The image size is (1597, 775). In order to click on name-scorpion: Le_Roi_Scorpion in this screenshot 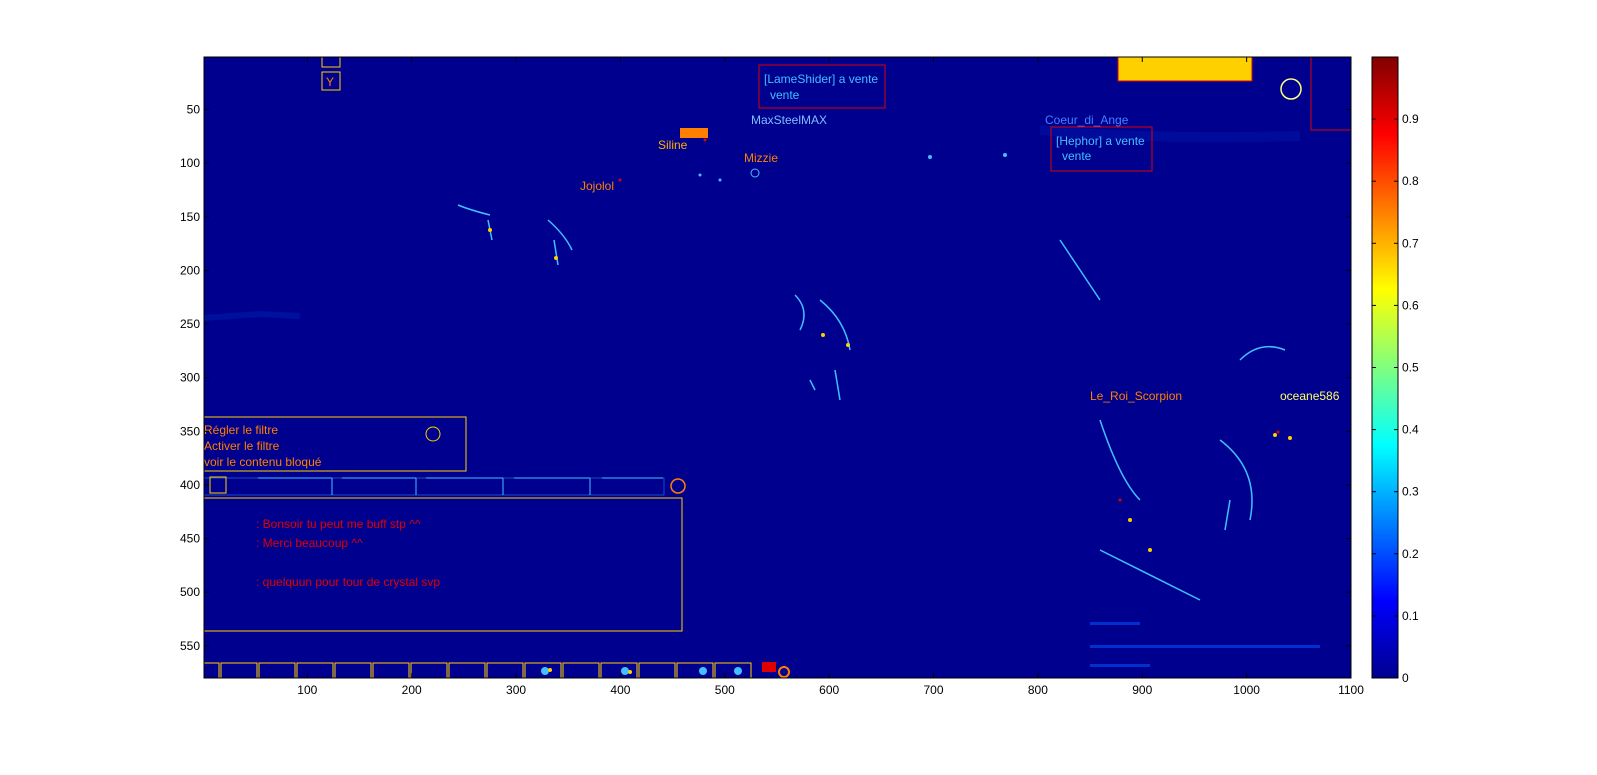, I will do `click(1136, 396)`.